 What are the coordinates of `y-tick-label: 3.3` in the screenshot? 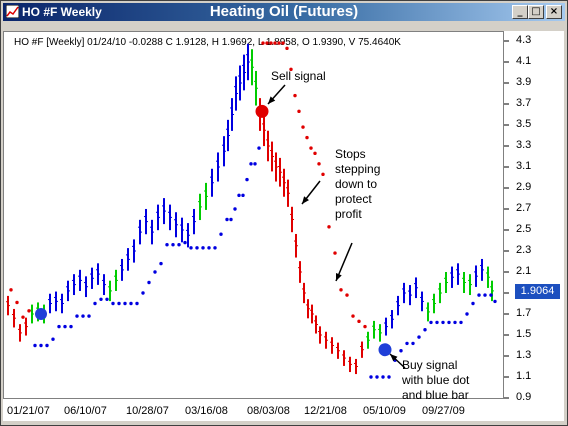 It's located at (524, 145).